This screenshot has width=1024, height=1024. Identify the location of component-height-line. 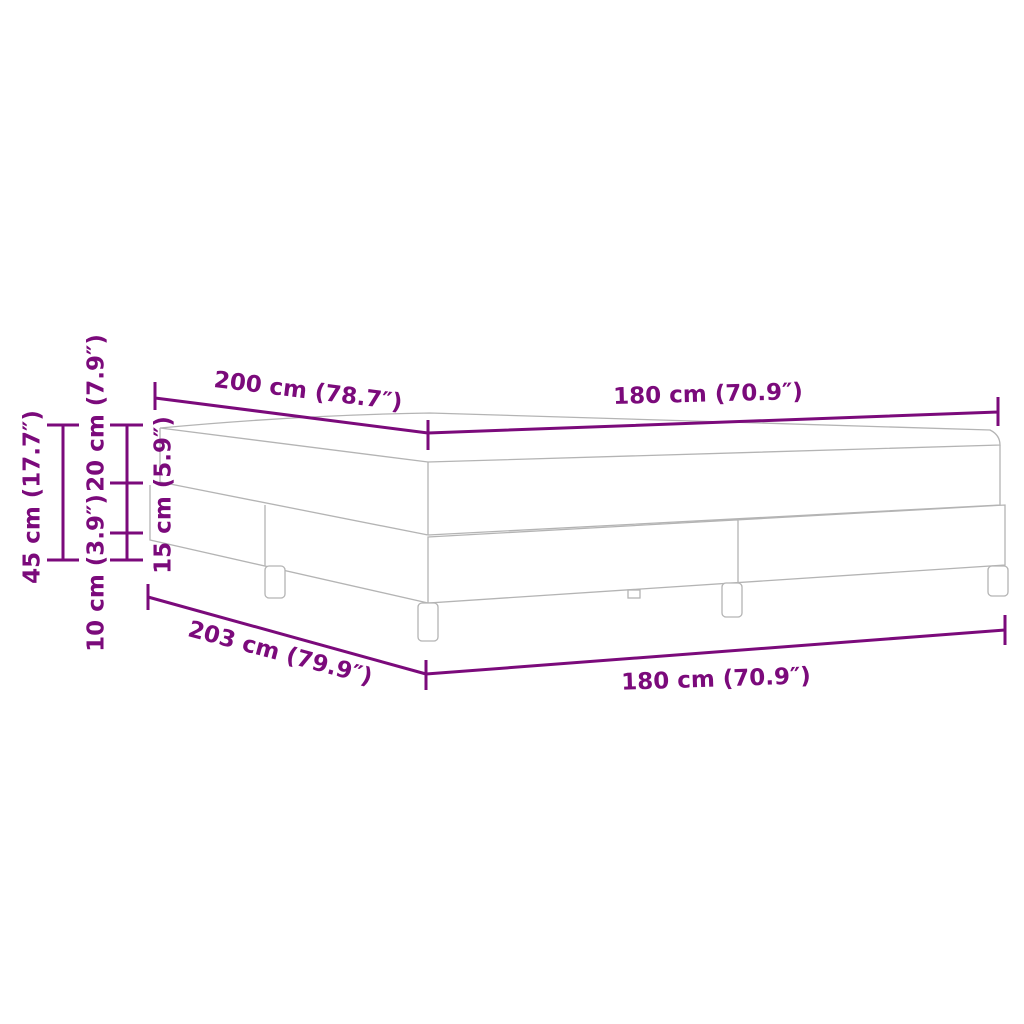
(126, 492).